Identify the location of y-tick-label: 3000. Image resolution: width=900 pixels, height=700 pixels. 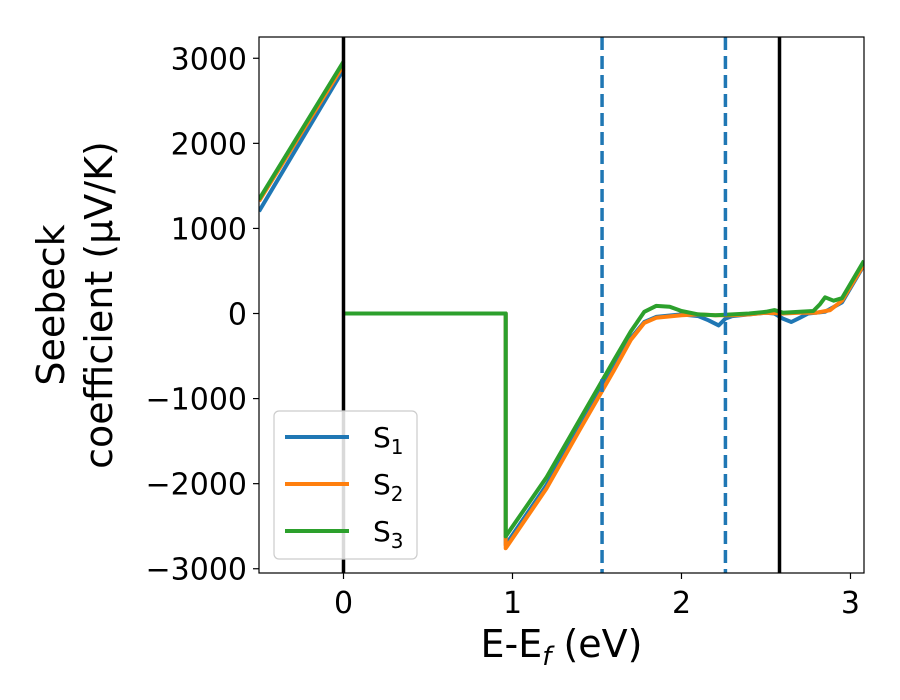
(209, 59).